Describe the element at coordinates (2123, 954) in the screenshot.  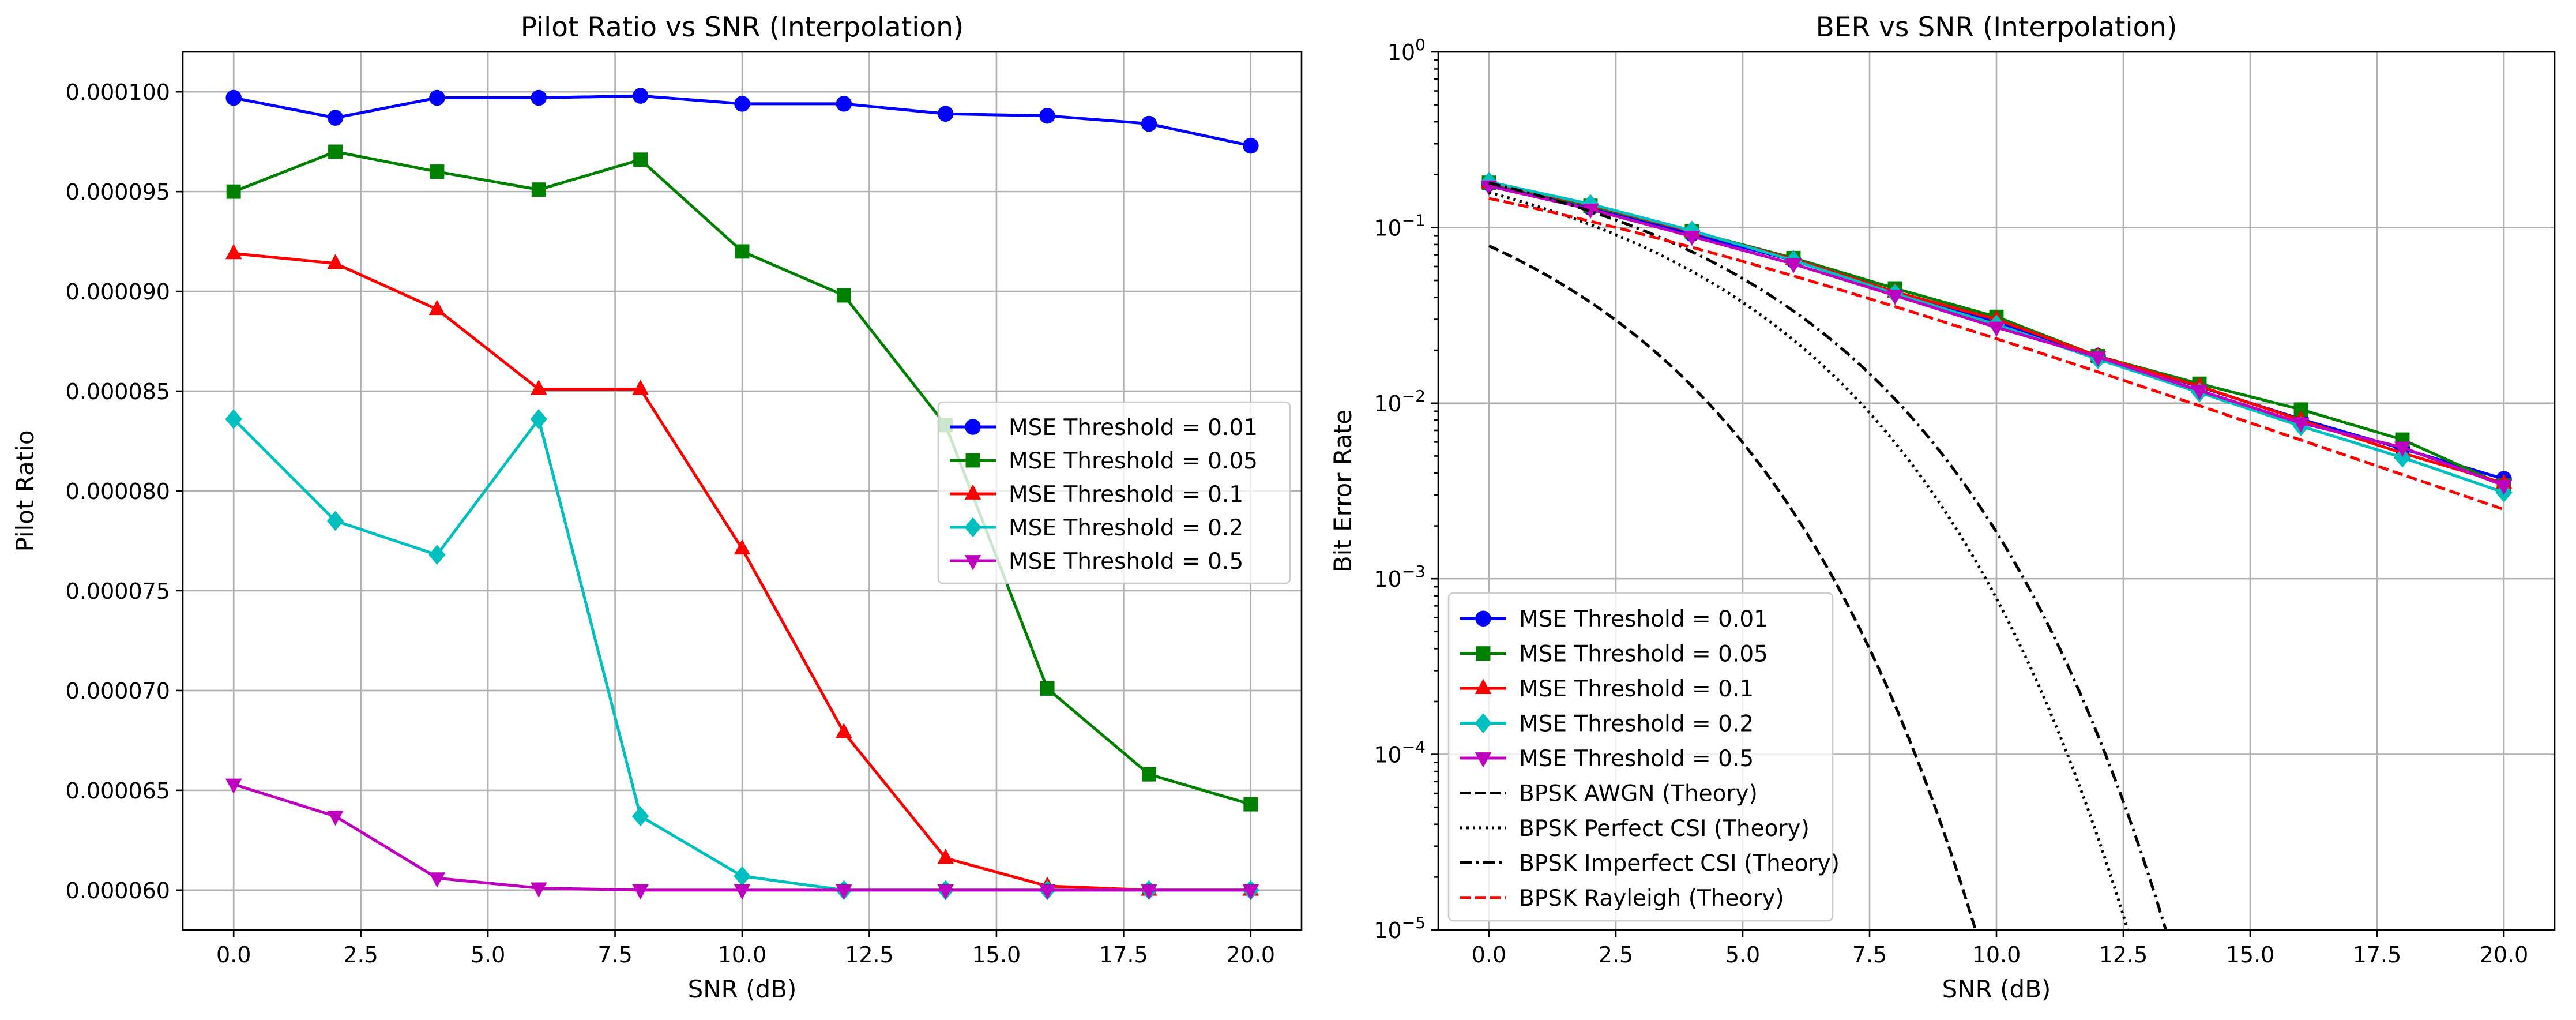
I see `x-tick-label: 12.5` at that location.